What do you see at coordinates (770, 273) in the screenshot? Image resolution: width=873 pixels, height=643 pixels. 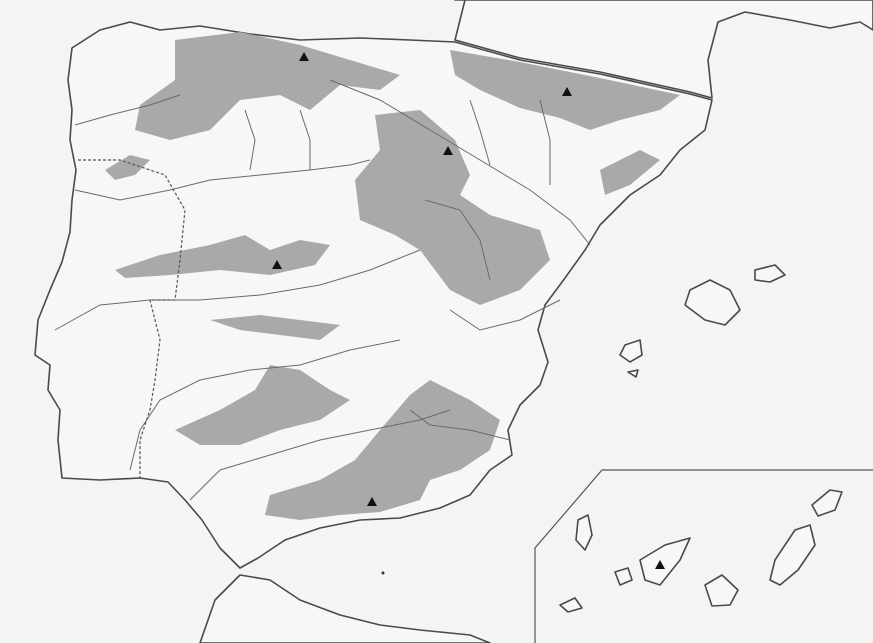 I see `menorca` at bounding box center [770, 273].